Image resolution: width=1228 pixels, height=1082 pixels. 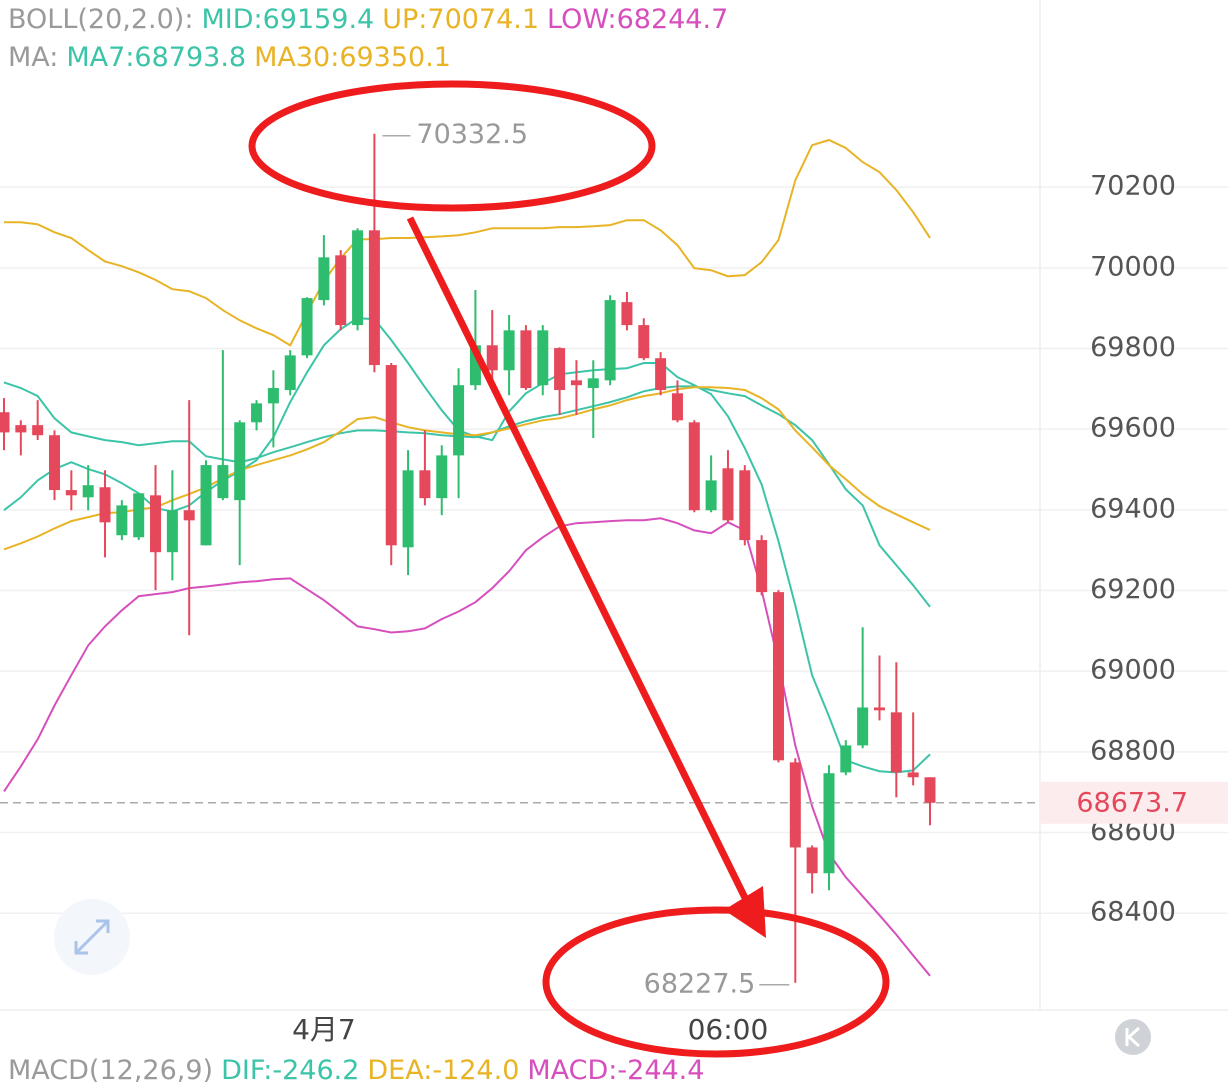 I want to click on legend-entry: MA30:69350.1, so click(x=352, y=57).